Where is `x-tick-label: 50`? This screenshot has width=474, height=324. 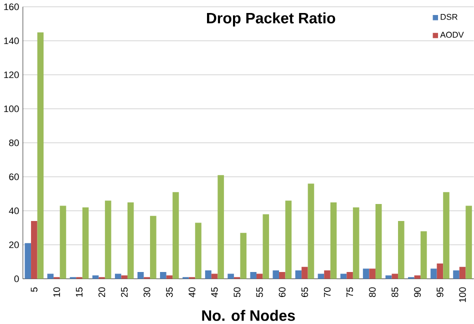
x-tick-label: 50 is located at coordinates (237, 292).